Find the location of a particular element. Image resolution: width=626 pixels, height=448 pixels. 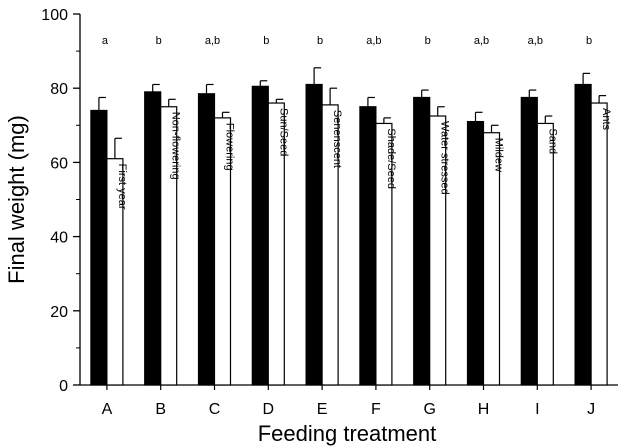

x-tick-label: E is located at coordinates (322, 409).